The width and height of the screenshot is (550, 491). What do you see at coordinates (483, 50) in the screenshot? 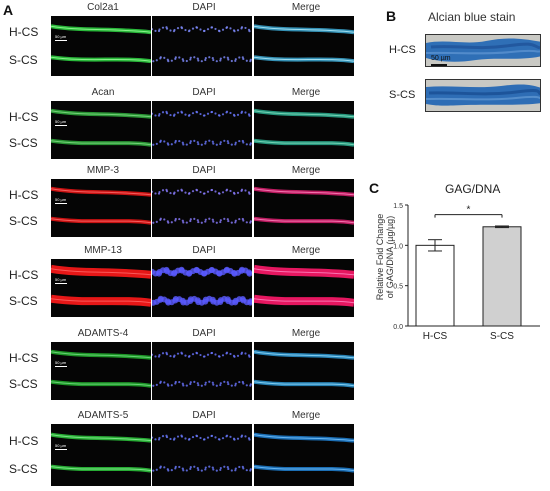
I see `alcian-image-hcs` at bounding box center [483, 50].